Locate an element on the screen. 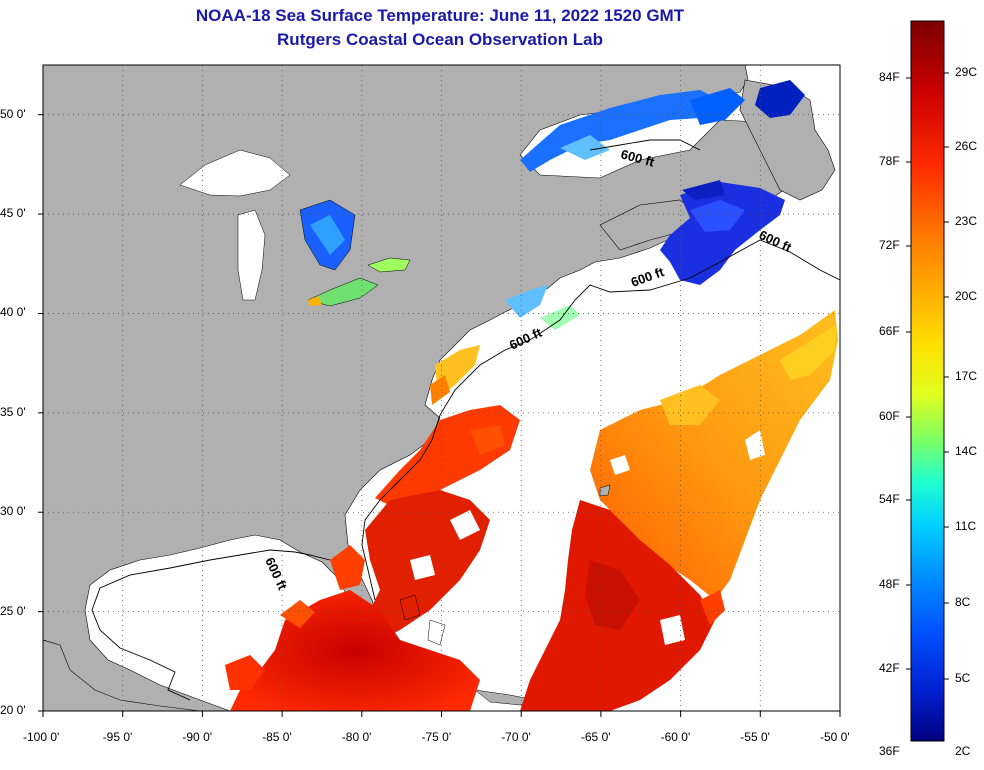 This screenshot has height=770, width=984. lon-tick-label: -95 0' is located at coordinates (117, 737).